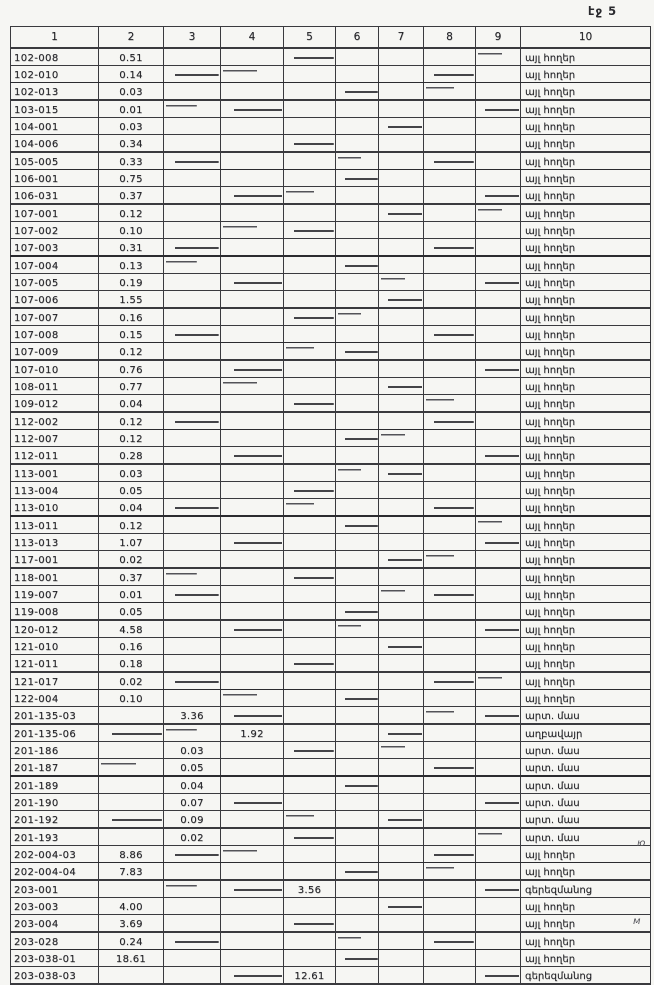 This screenshot has width=654, height=985. I want to click on cell-parcel-code: 118-001, so click(54, 576).